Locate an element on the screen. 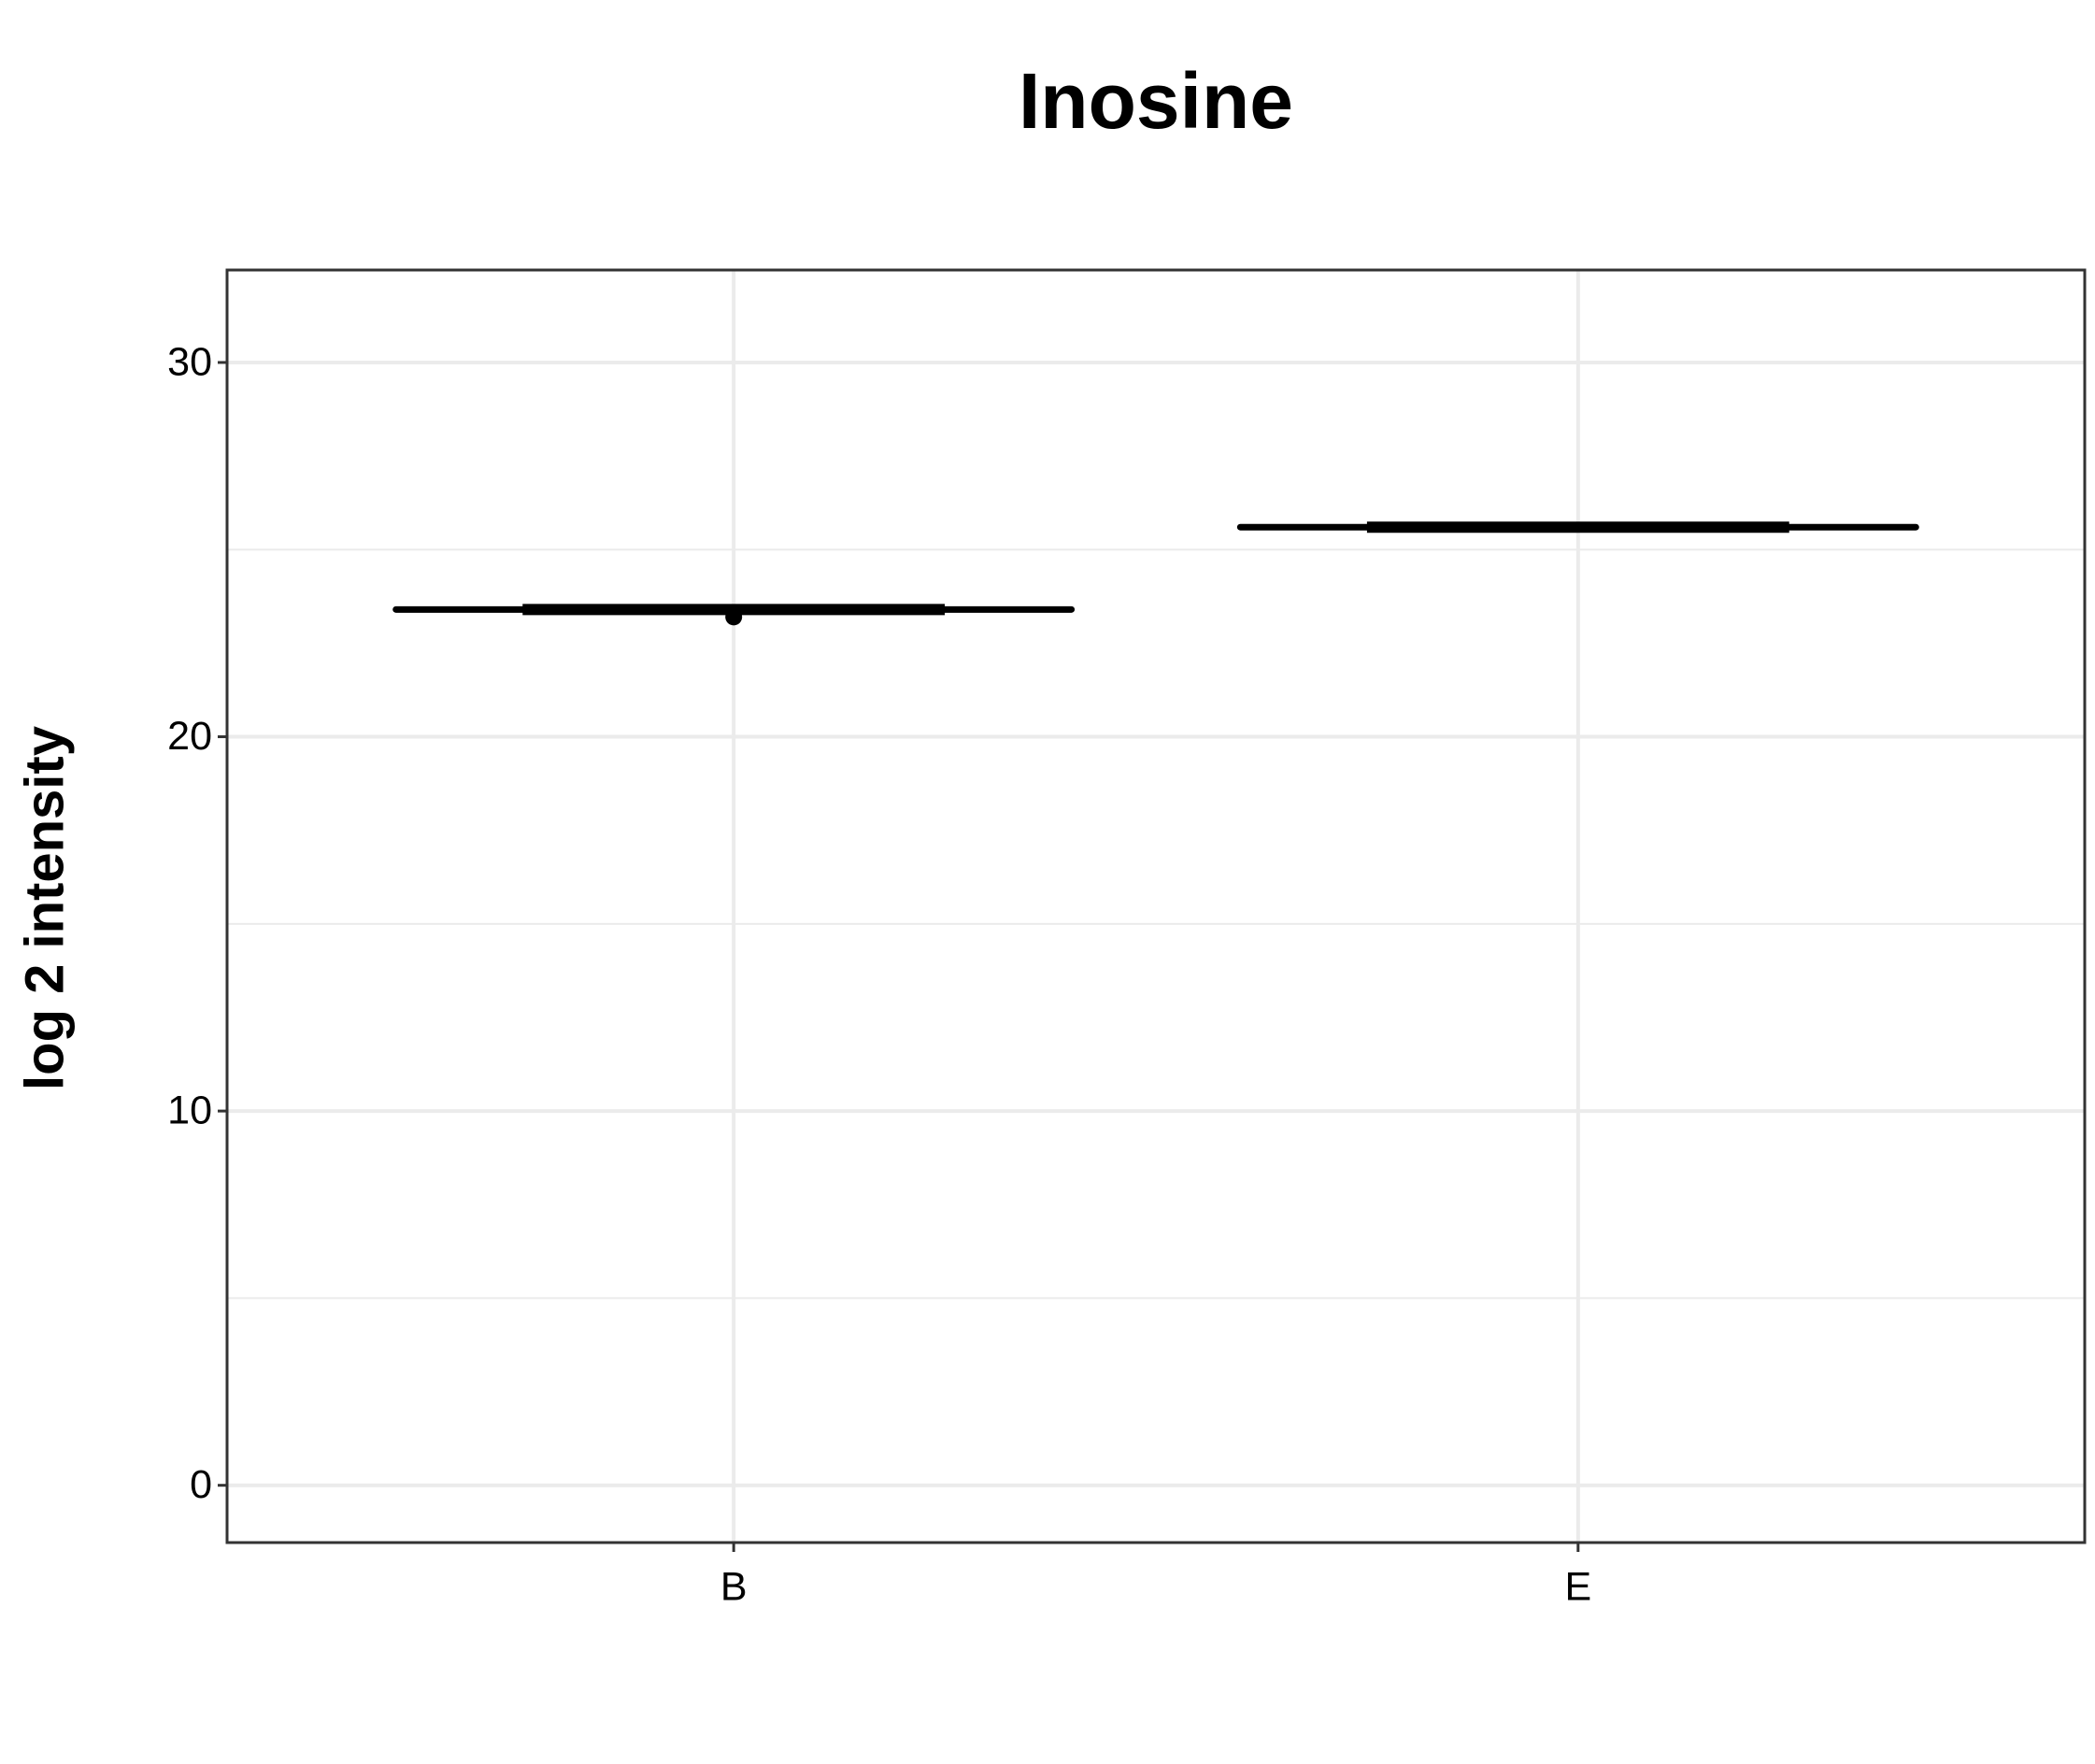 This screenshot has height=1764, width=2095. y-axis-label: log 2 intensity is located at coordinates (44, 908).